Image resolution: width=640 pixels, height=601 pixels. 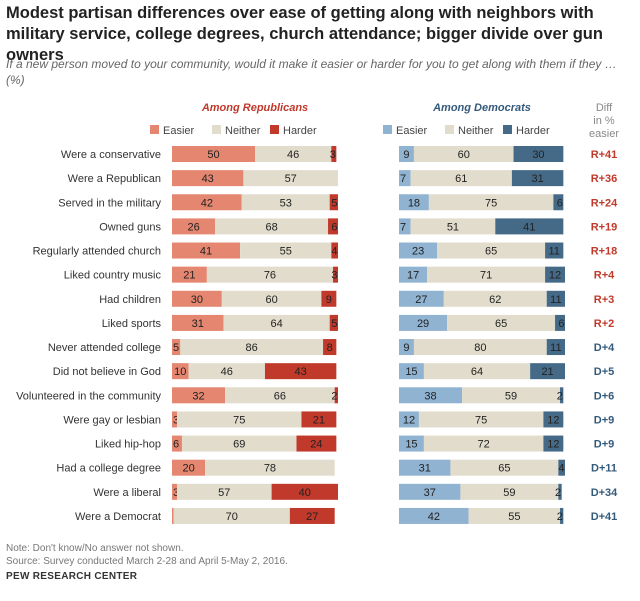 What do you see at coordinates (109, 203) in the screenshot?
I see `category-label: Served in the military` at bounding box center [109, 203].